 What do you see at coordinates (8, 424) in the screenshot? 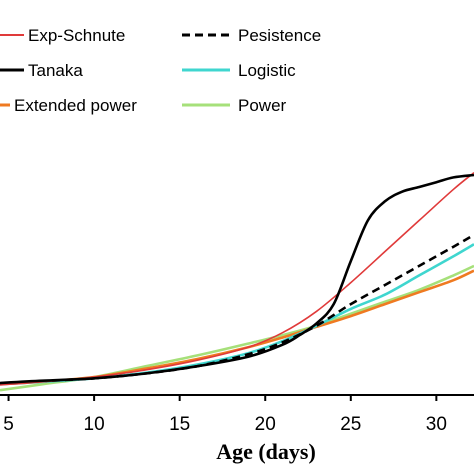
I see `x-tick-label-5: 5` at bounding box center [8, 424].